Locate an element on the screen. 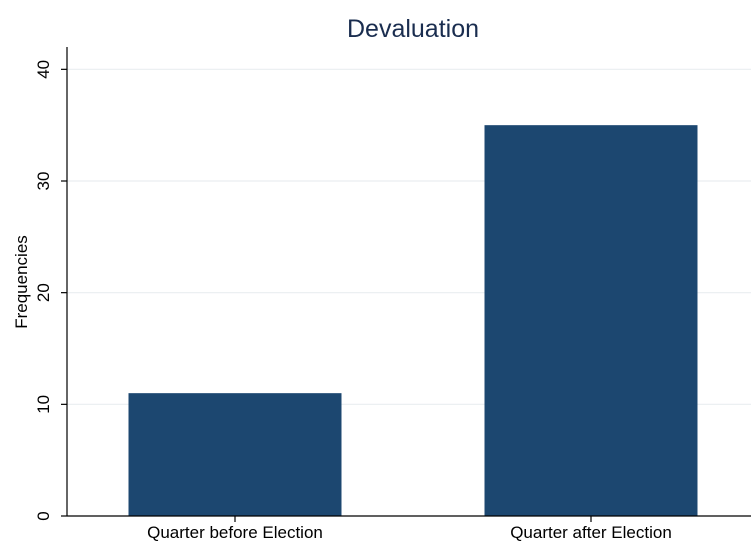 The image size is (751, 543). chart-title: Devaluation is located at coordinates (413, 29).